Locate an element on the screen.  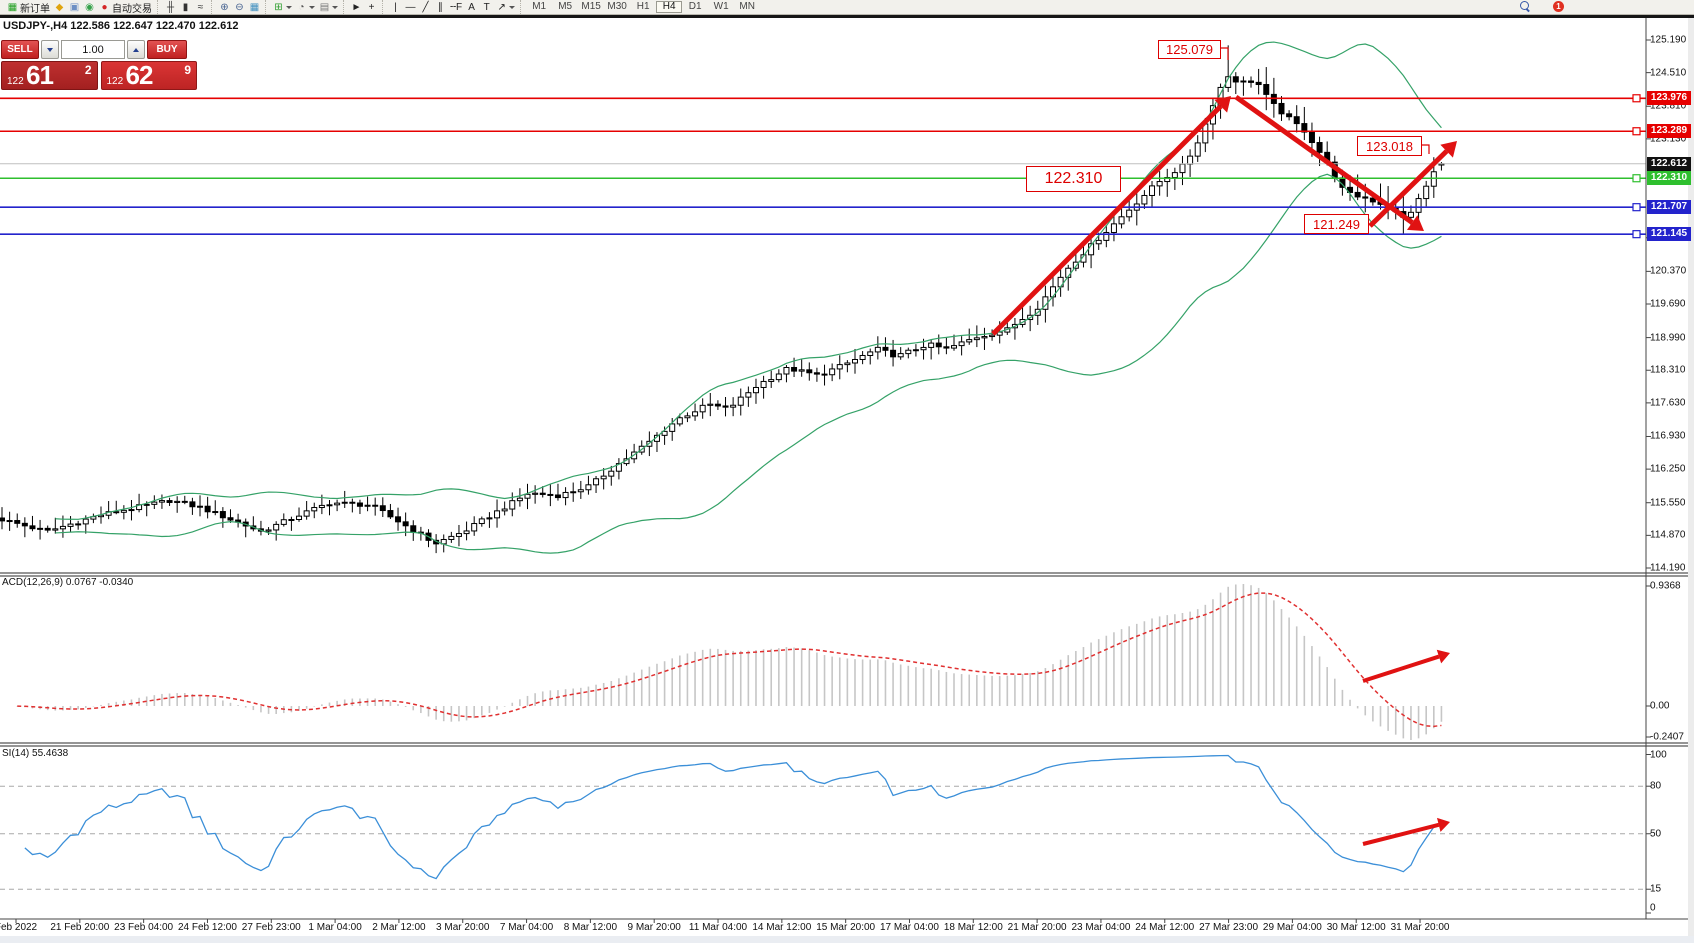
periods-button: ◔ is located at coordinates (305, 7).